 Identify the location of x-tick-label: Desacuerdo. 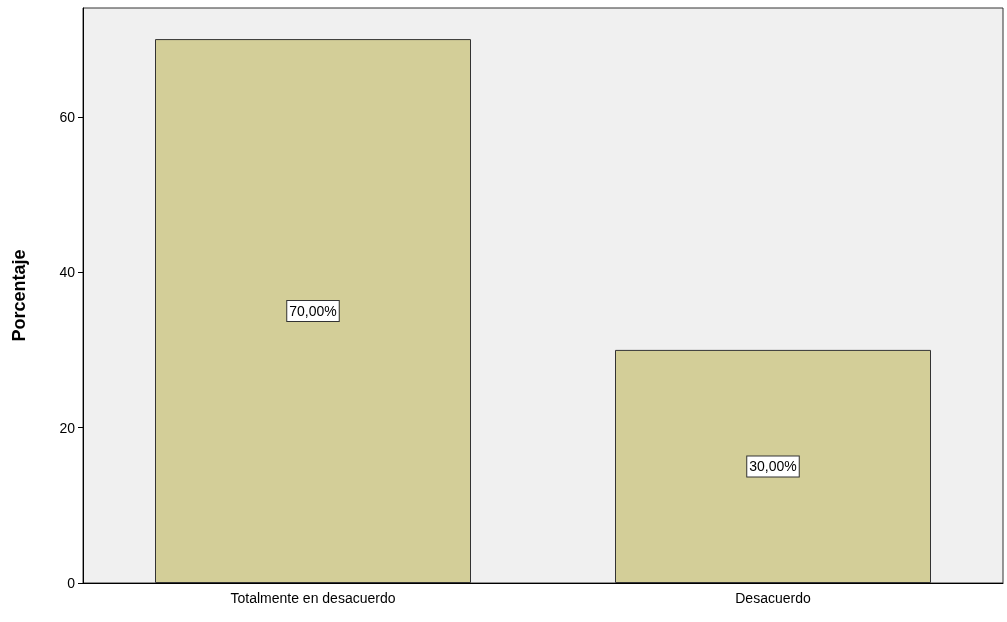
(773, 598).